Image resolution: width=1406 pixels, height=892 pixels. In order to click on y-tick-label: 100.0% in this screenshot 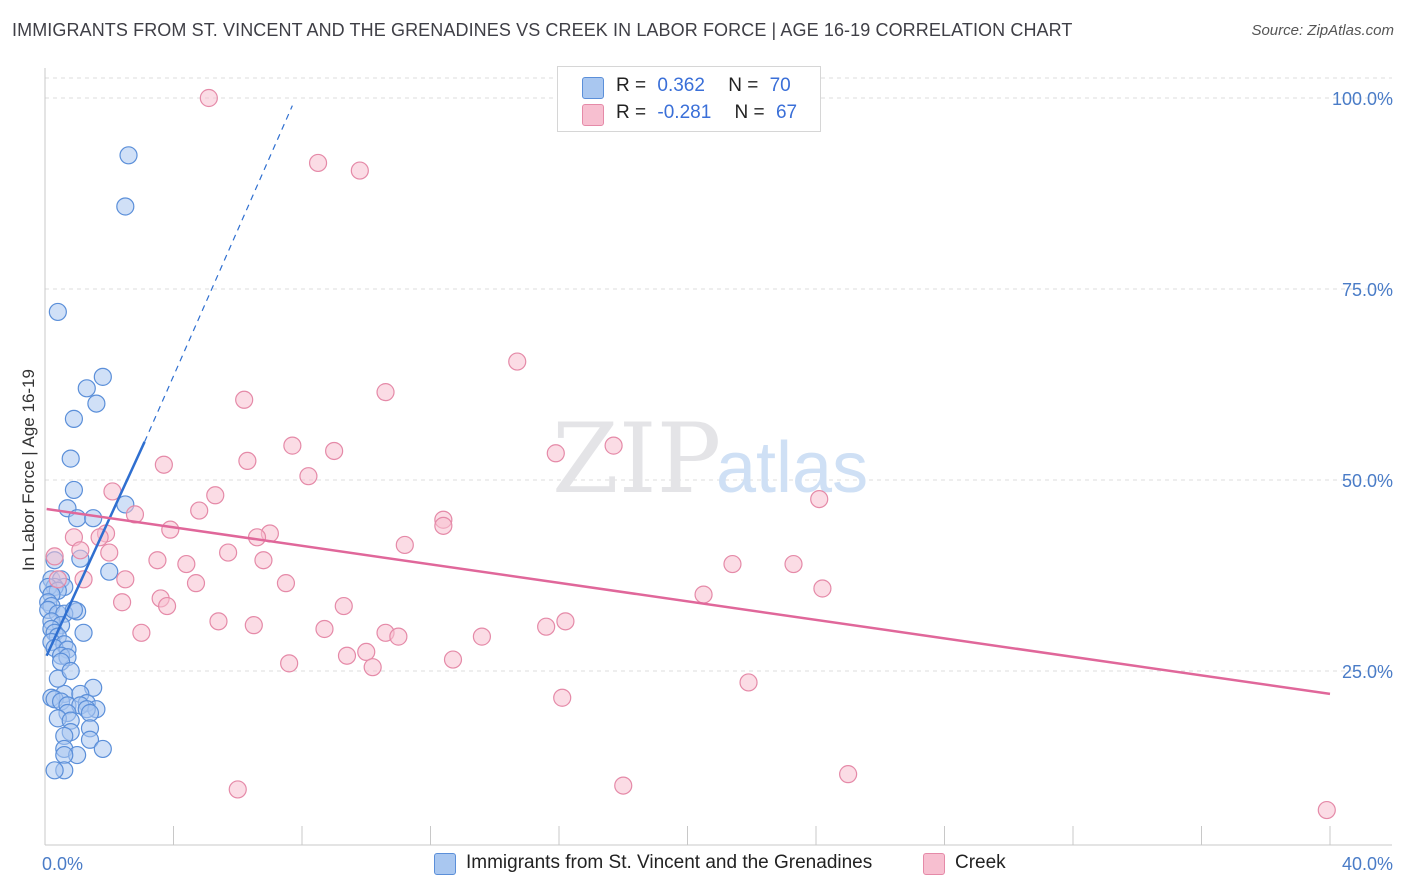, I will do `click(1362, 99)`.